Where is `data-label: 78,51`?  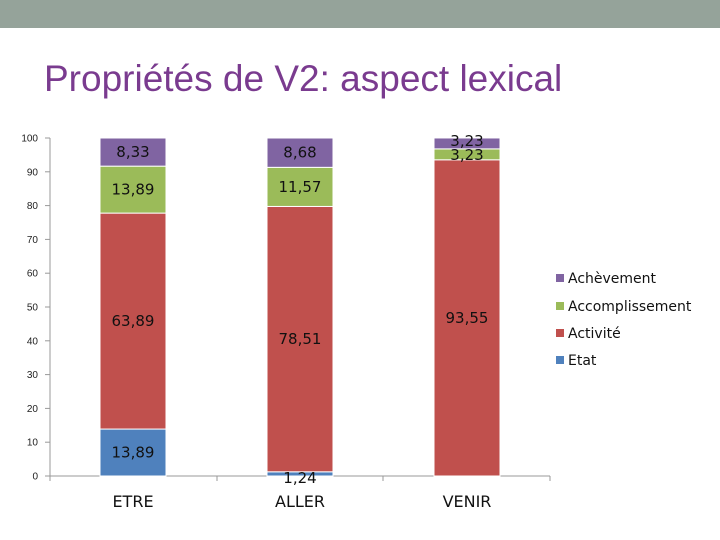 data-label: 78,51 is located at coordinates (300, 339).